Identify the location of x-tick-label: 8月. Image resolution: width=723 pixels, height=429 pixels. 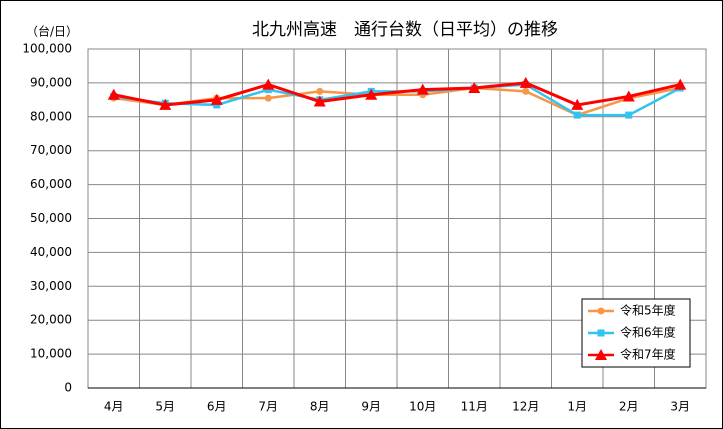
(320, 407).